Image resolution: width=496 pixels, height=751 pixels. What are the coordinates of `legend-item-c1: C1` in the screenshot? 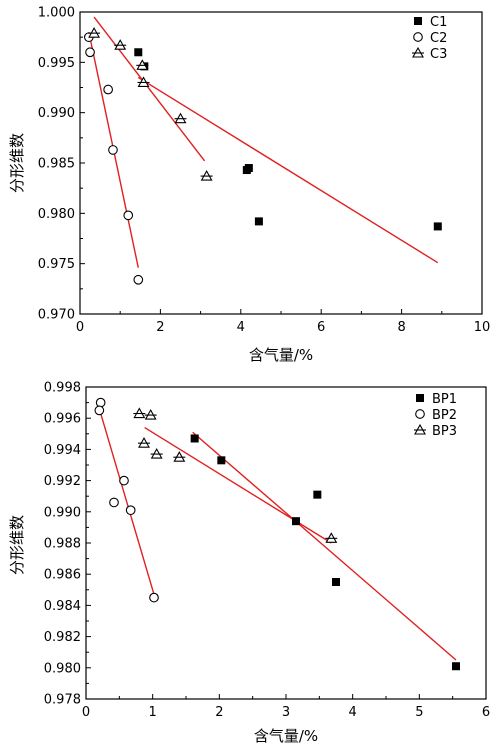 It's located at (430, 22).